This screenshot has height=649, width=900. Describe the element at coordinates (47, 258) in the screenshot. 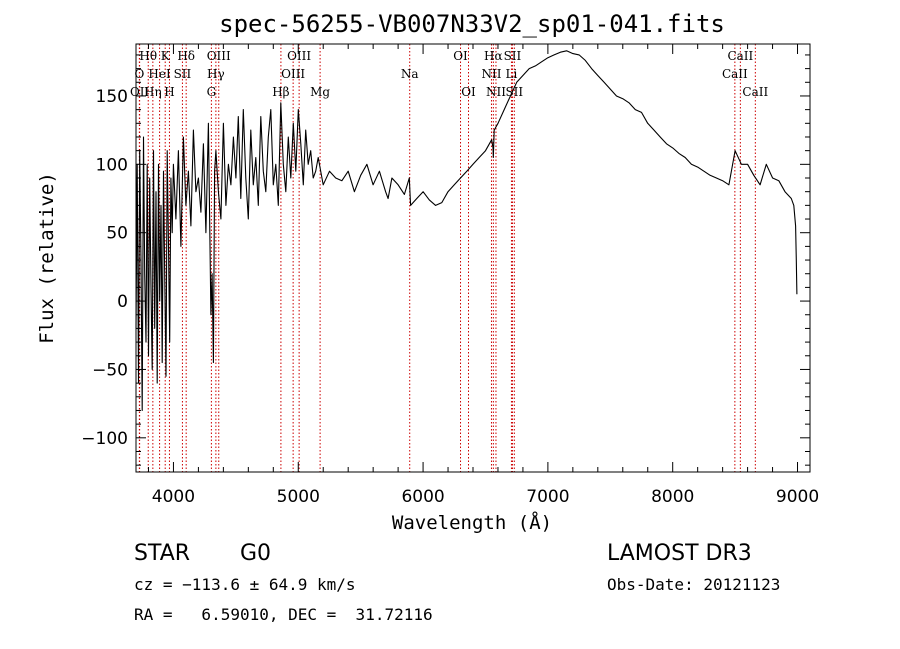

I see `y-axis-label: Flux (relative)` at that location.